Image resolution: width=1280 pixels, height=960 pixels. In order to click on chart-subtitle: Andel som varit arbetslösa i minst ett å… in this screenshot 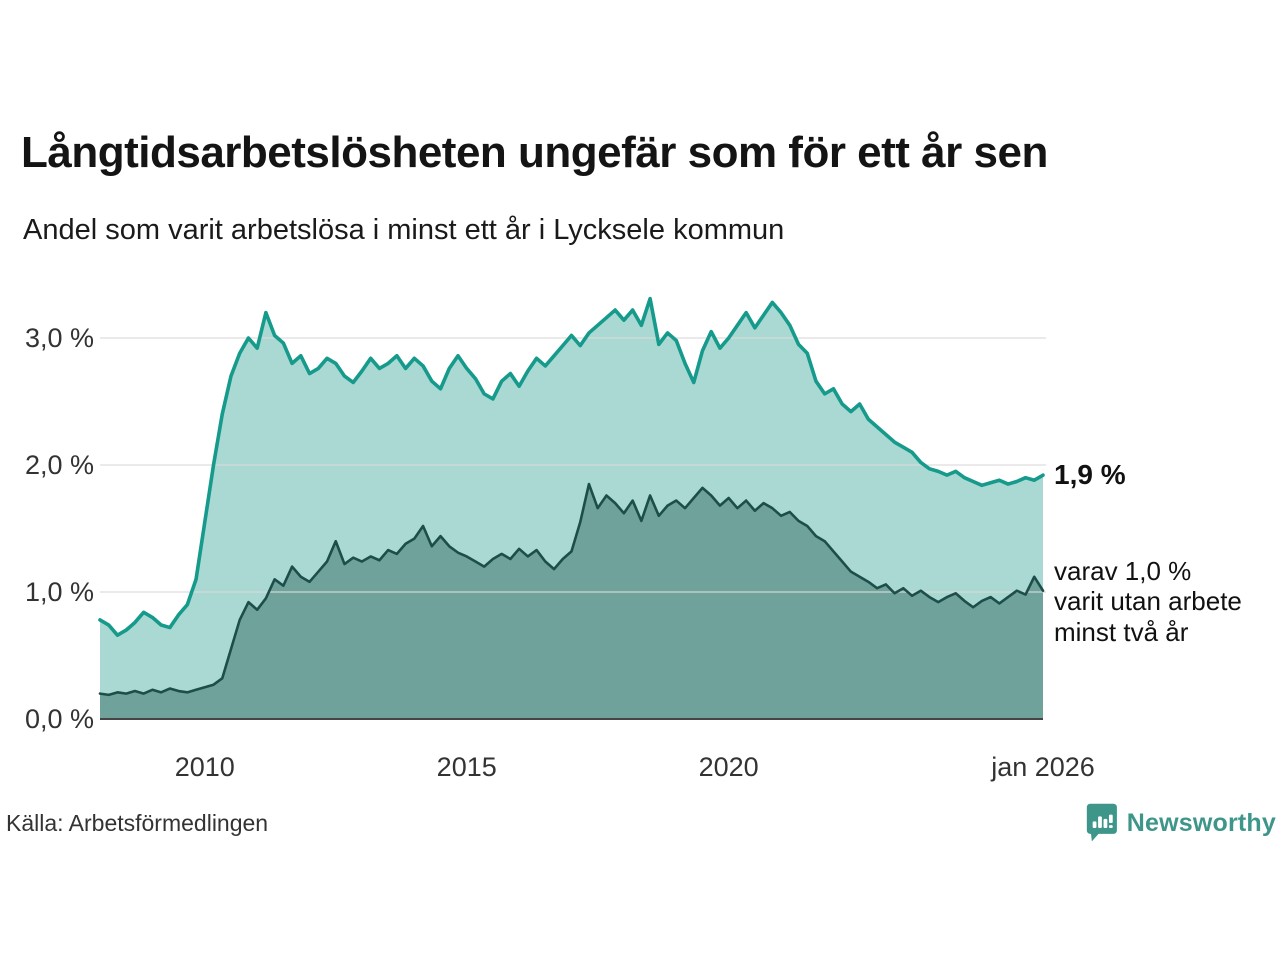, I will do `click(404, 230)`.